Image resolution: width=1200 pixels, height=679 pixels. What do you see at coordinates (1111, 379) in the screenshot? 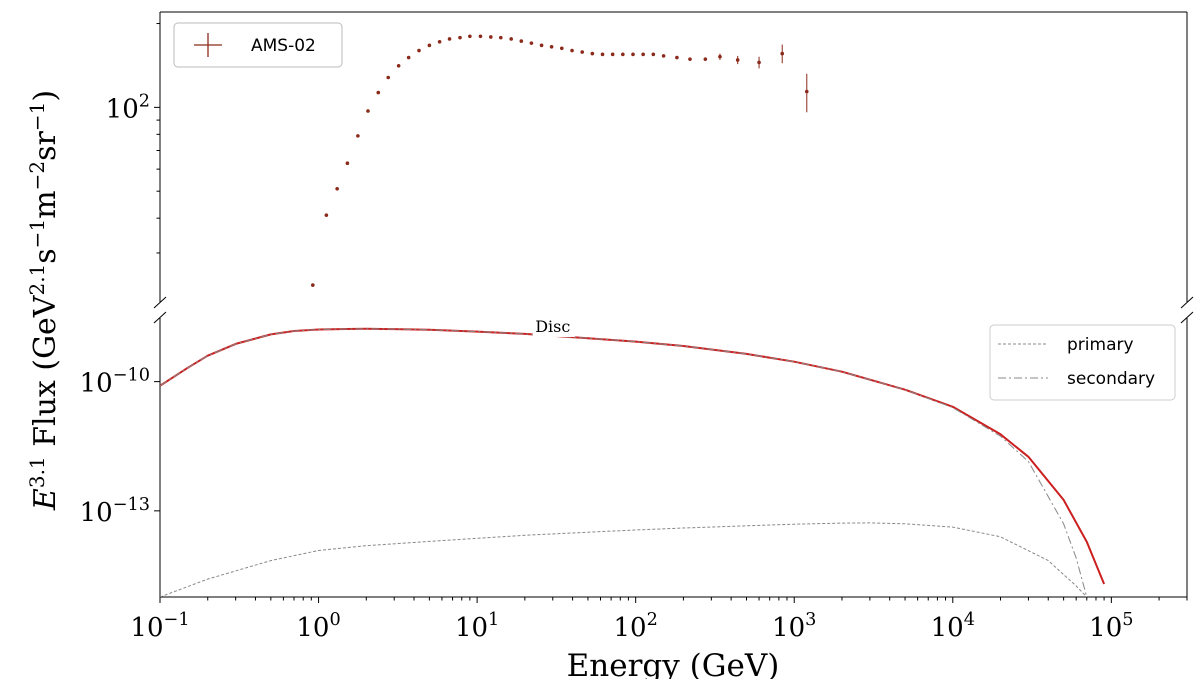
I see `legend-secondary-label: secondary` at bounding box center [1111, 379].